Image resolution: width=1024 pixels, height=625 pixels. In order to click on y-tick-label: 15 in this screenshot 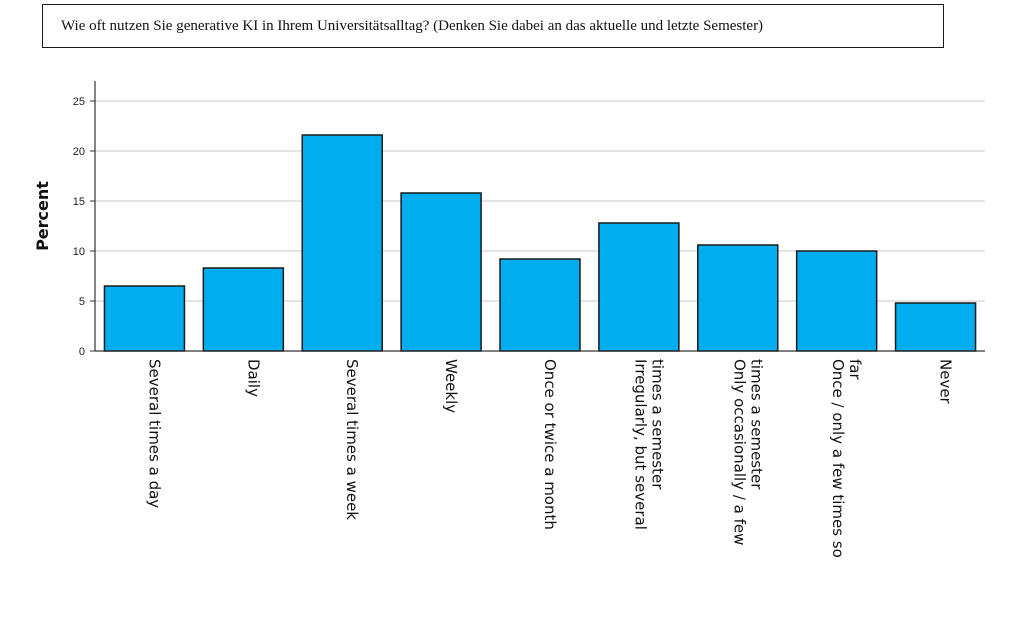, I will do `click(79, 202)`.